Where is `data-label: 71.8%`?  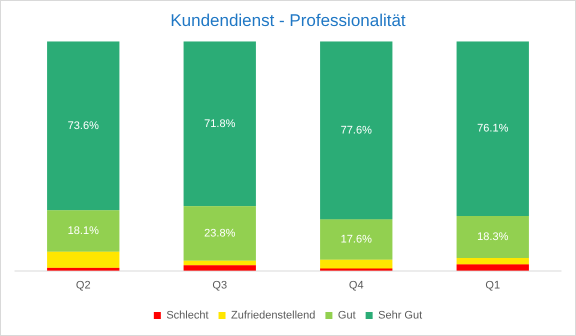
data-label: 71.8% is located at coordinates (220, 124).